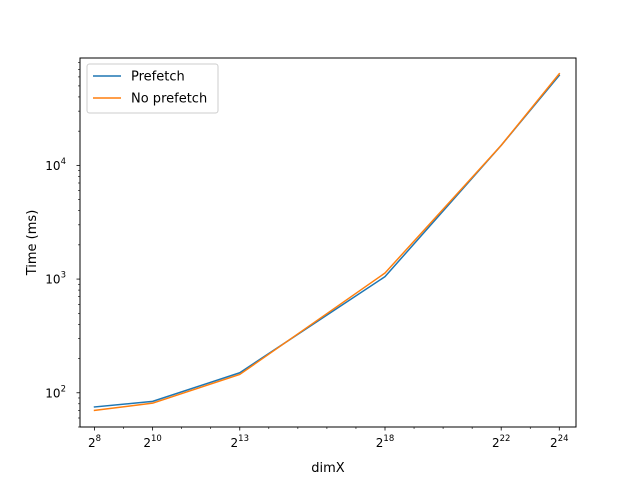 Image resolution: width=640 pixels, height=480 pixels. I want to click on x-axis-ticks: 28 210 213 218 222 224, so click(328, 438).